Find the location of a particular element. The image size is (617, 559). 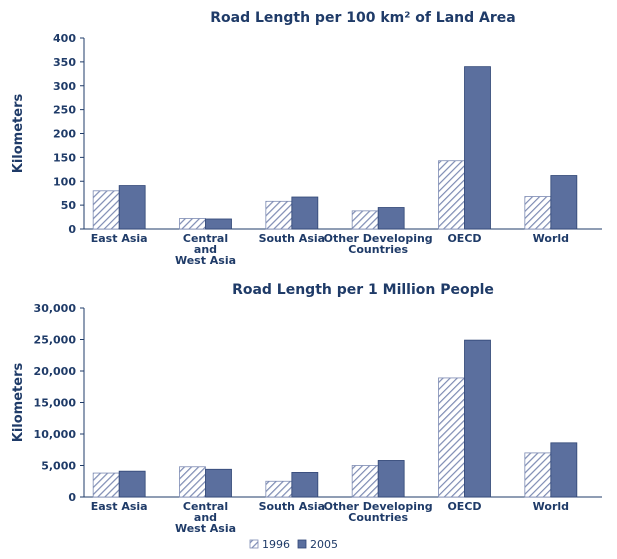

y-tick-label: 20,000 is located at coordinates (55, 371).